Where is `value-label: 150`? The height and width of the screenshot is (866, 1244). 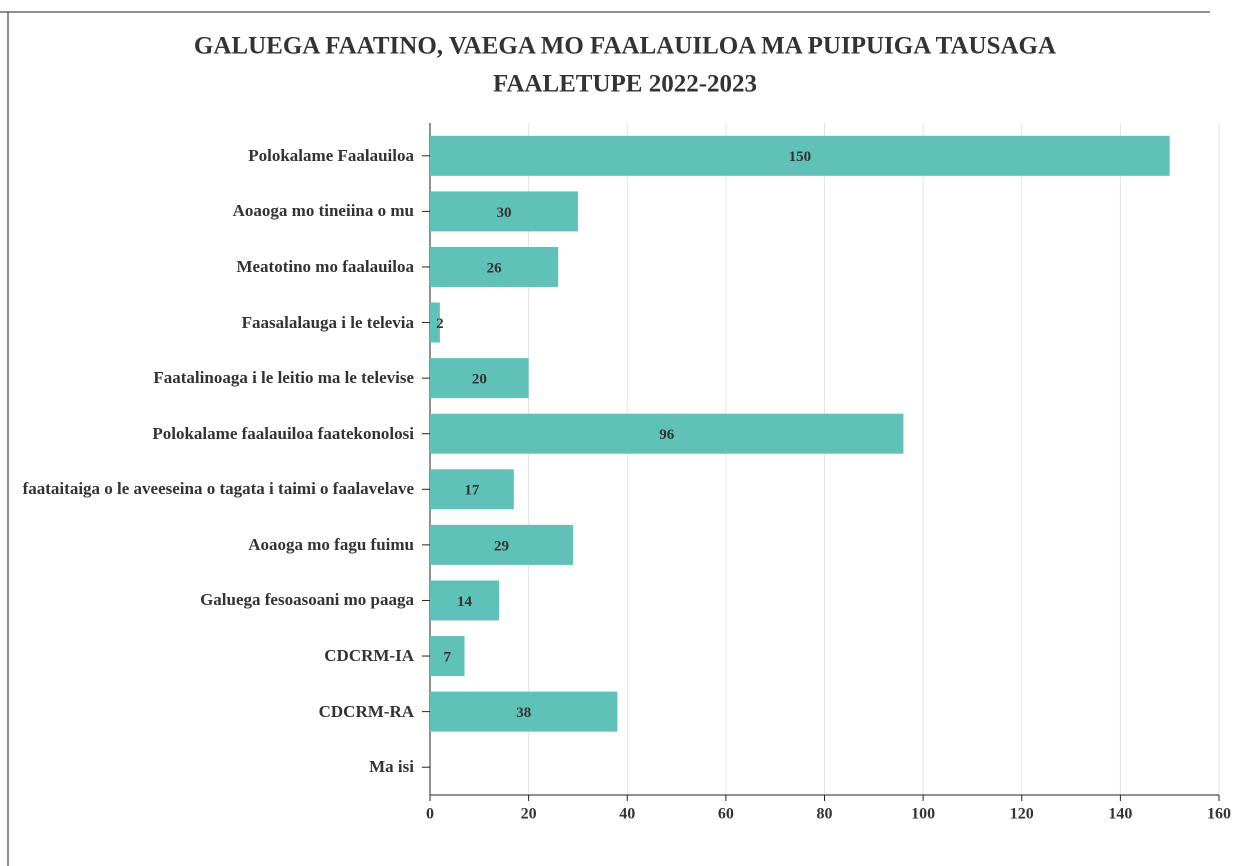
value-label: 150 is located at coordinates (800, 157).